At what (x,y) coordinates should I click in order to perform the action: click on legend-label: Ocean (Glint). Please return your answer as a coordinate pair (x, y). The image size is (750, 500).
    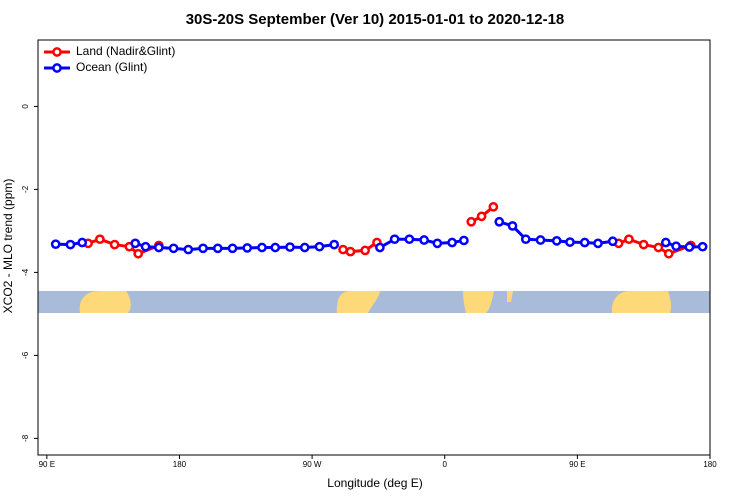
    Looking at the image, I should click on (111, 67).